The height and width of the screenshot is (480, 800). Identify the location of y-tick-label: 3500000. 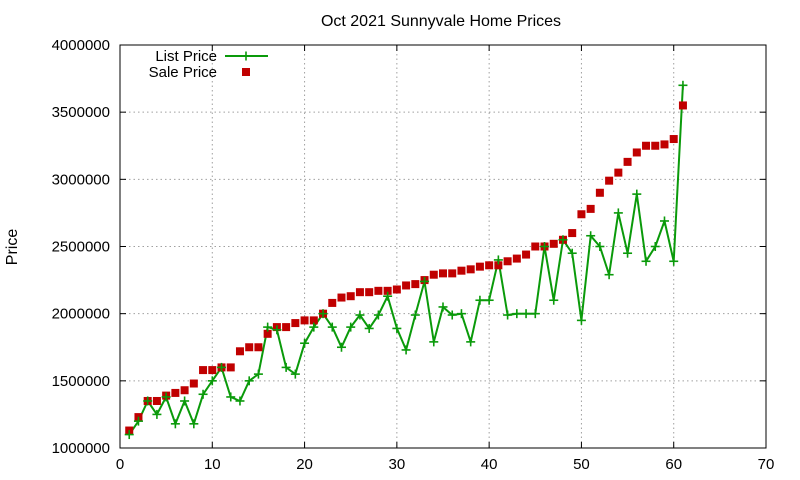
(81, 112).